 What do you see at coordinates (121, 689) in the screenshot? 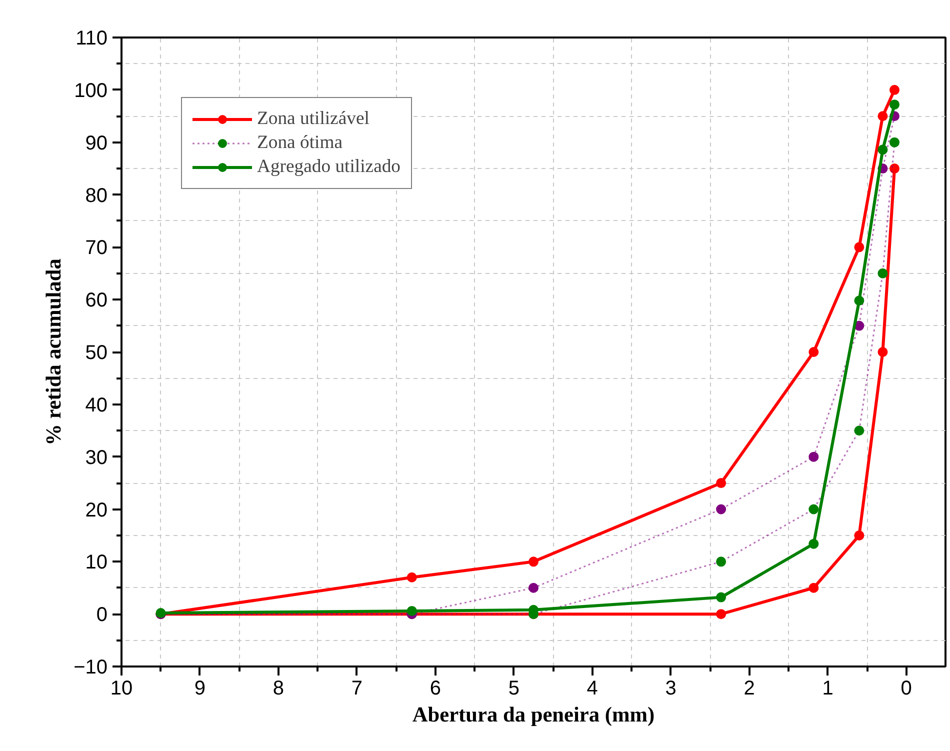
I see `x-tick-label: 10` at bounding box center [121, 689].